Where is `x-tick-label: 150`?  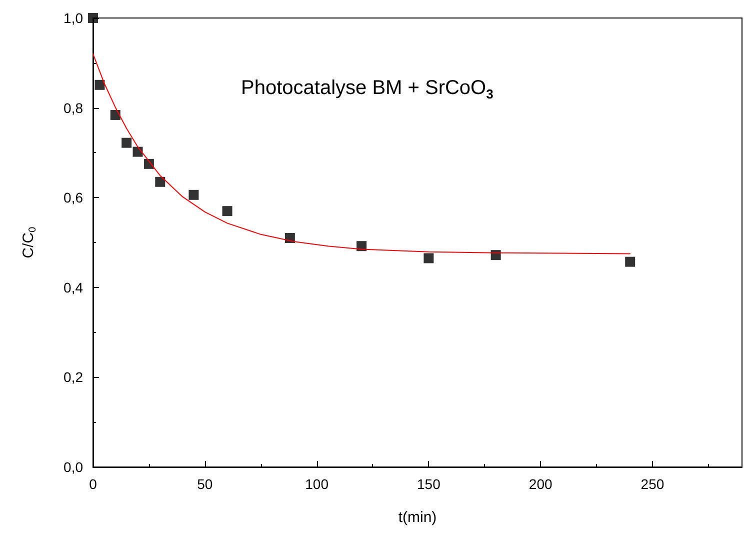
x-tick-label: 150 is located at coordinates (429, 484).